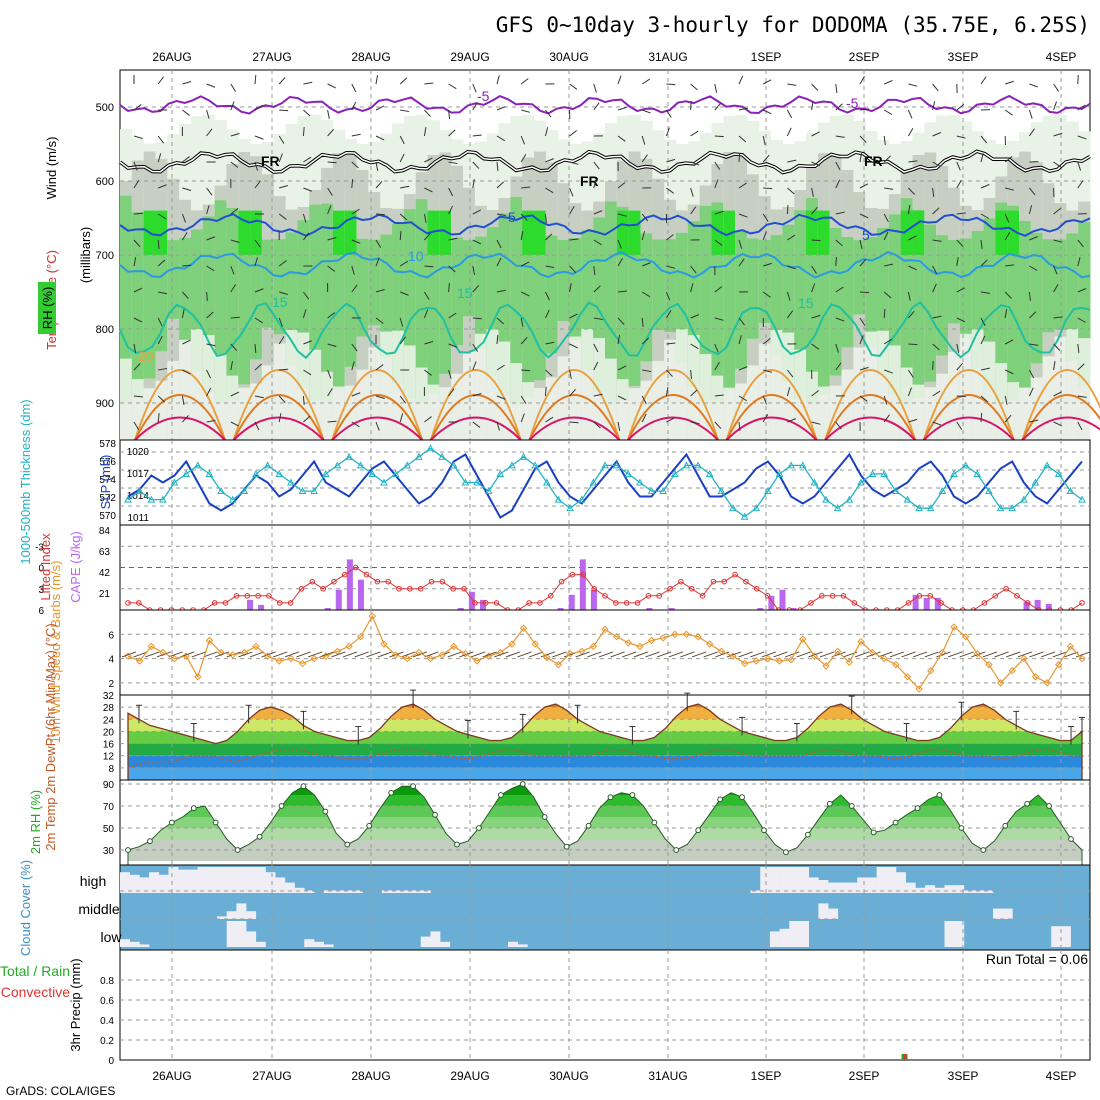 The height and width of the screenshot is (1100, 1100). What do you see at coordinates (93, 881) in the screenshot?
I see `cloud-level-high: high` at bounding box center [93, 881].